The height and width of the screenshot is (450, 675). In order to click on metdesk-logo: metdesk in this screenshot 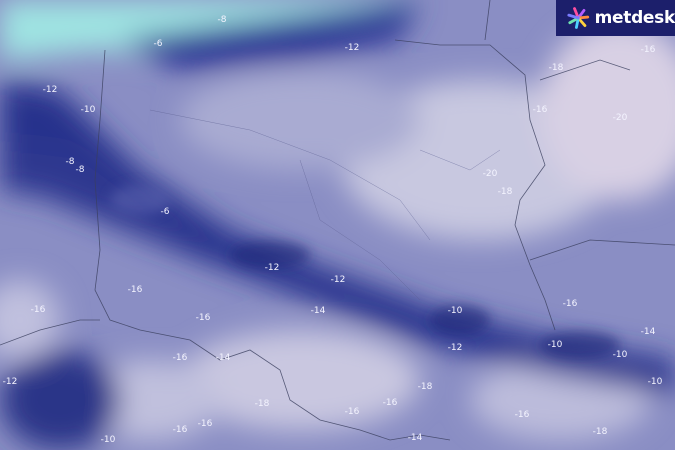, I will do `click(615, 18)`.